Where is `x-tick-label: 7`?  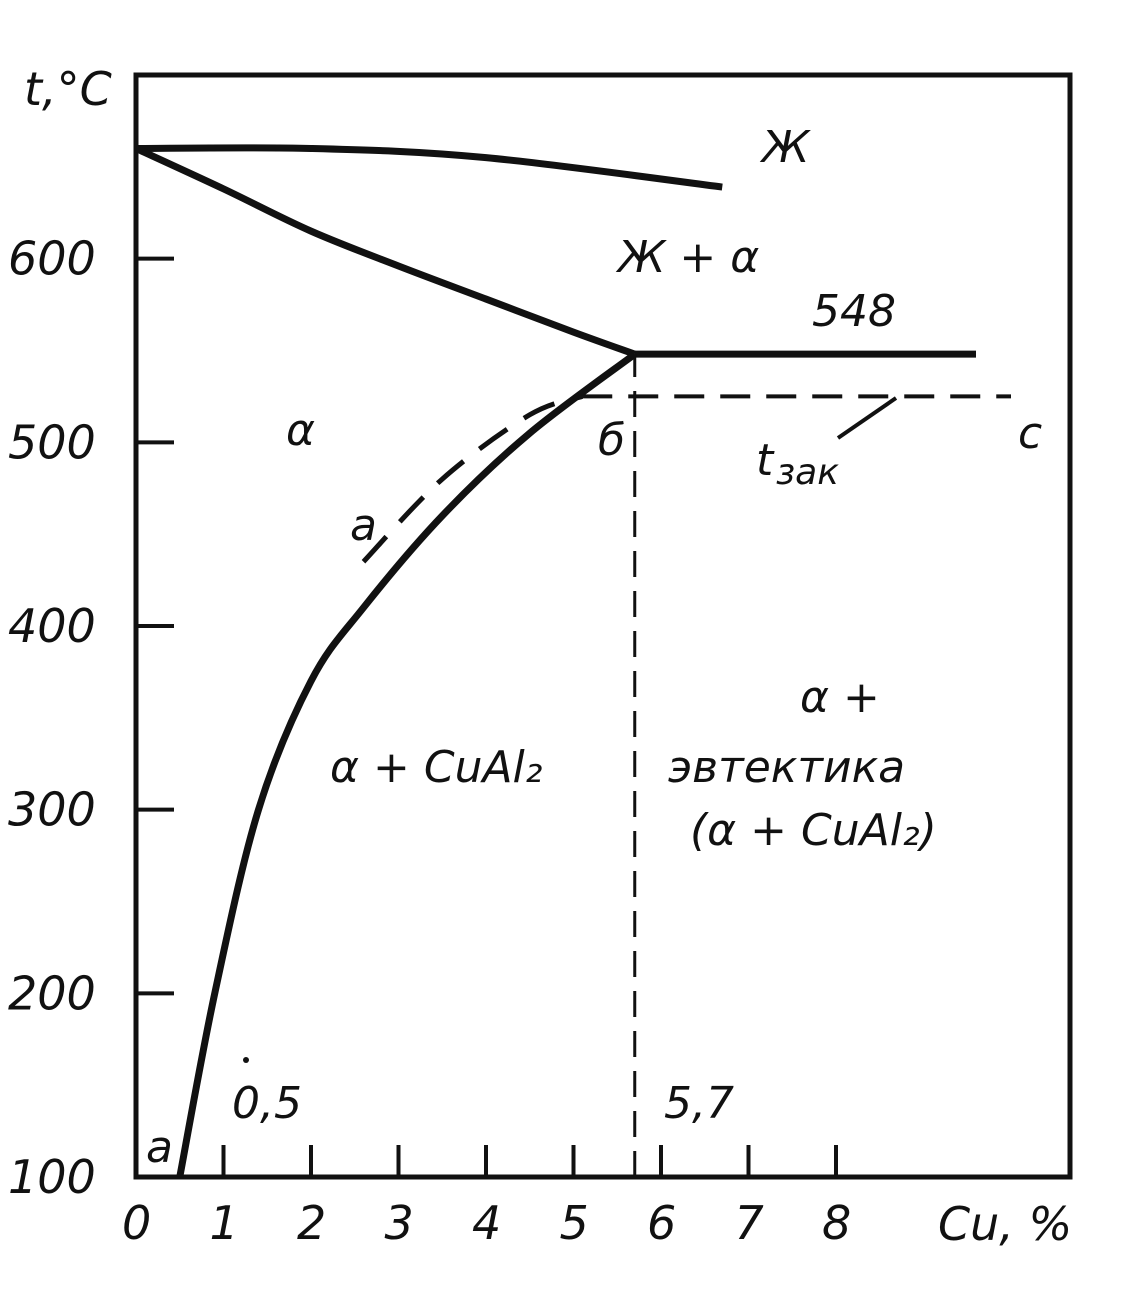
x-tick-label: 7 is located at coordinates (749, 1223).